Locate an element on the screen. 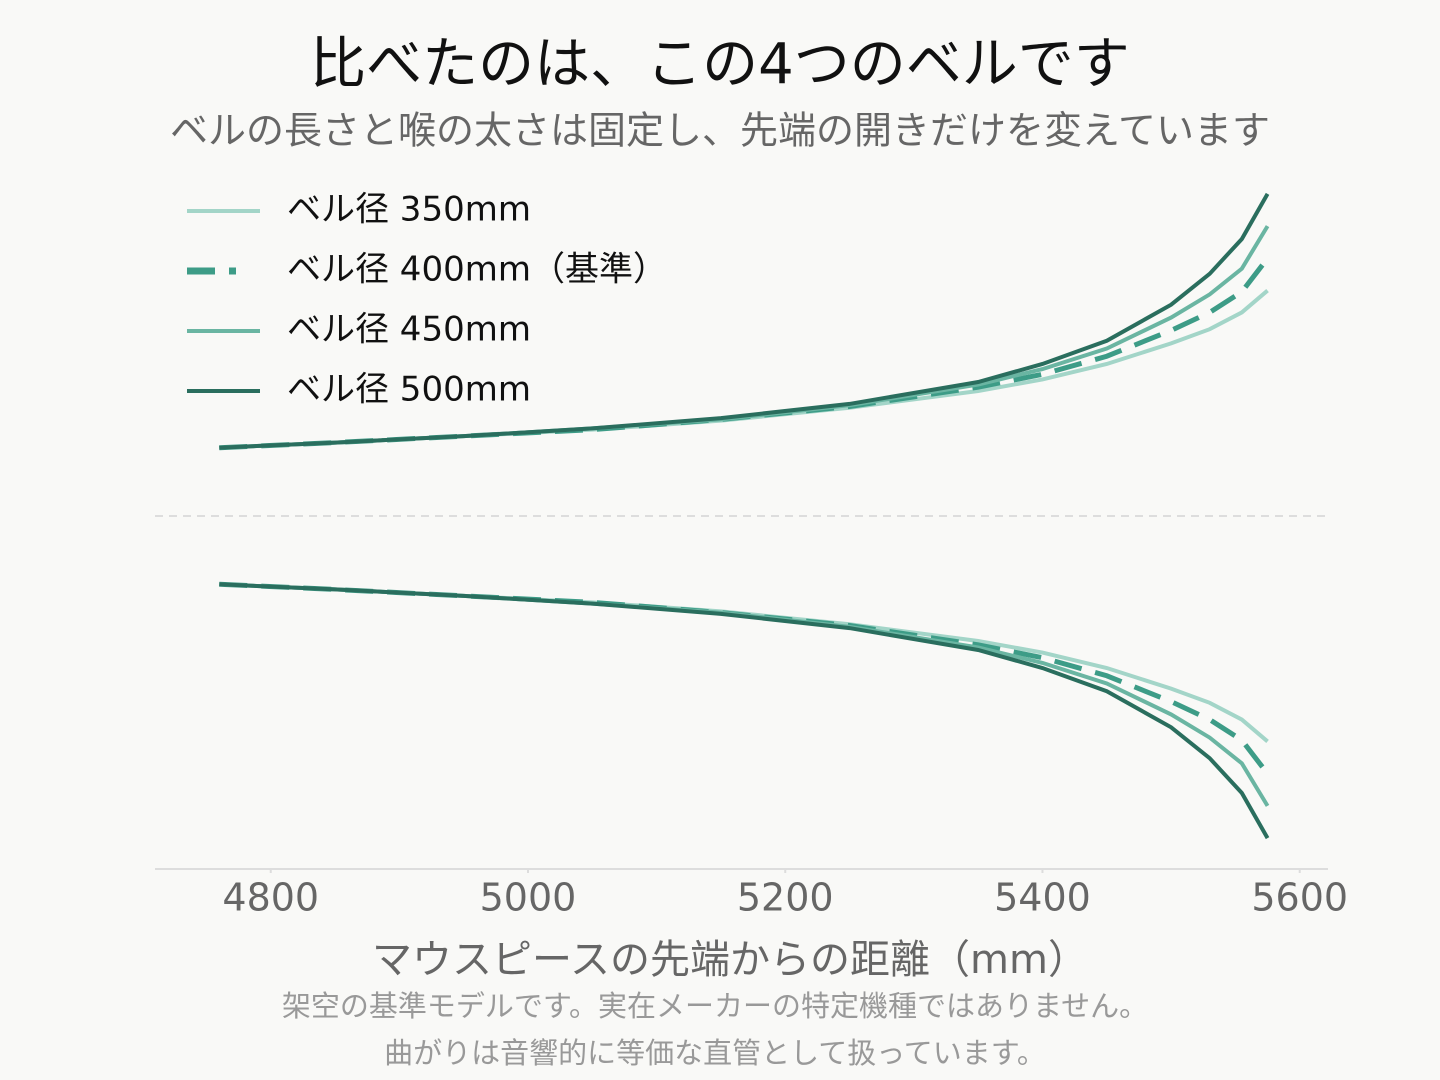  x-tick-label: 5400 is located at coordinates (1042, 898).